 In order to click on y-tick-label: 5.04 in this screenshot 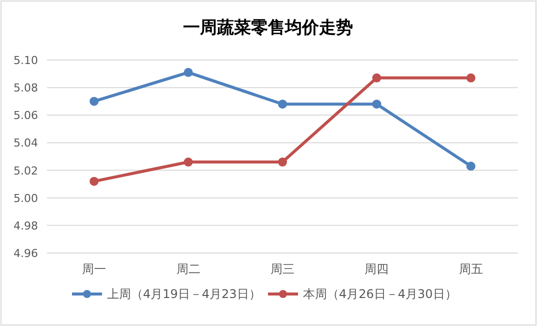, I will do `click(26, 143)`.